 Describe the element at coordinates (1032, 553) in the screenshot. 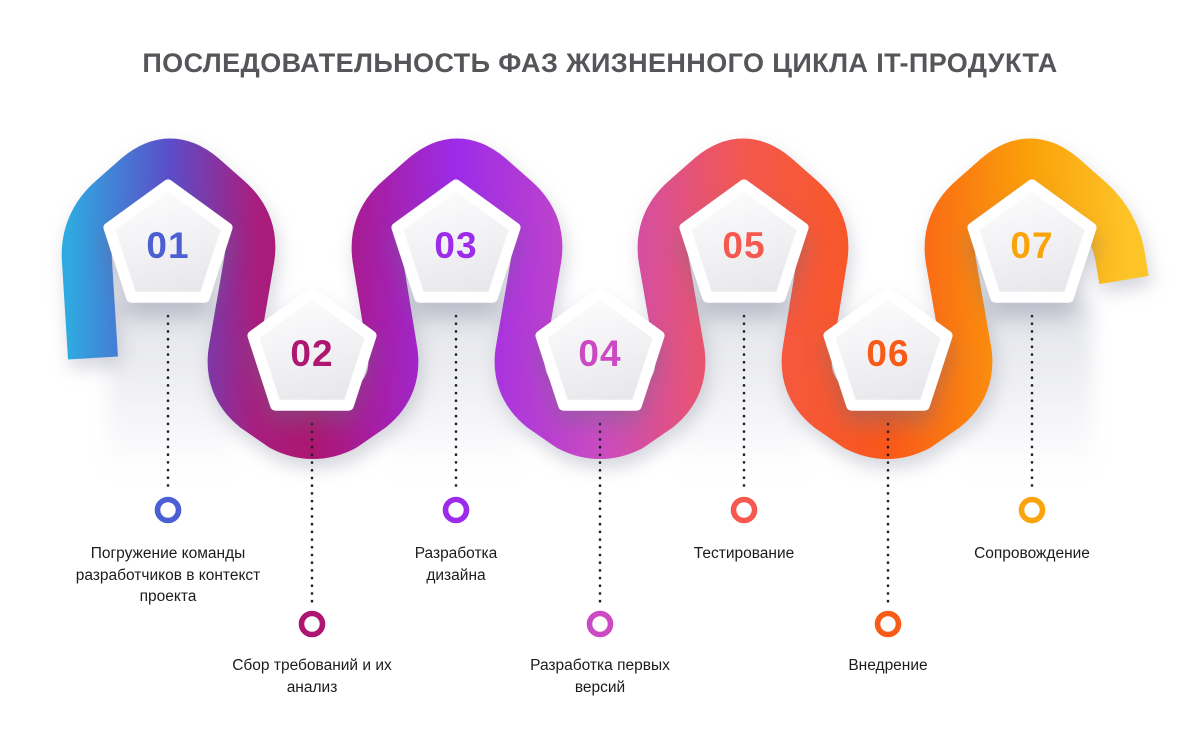

I see `phase-label-07: Сопровождение` at that location.